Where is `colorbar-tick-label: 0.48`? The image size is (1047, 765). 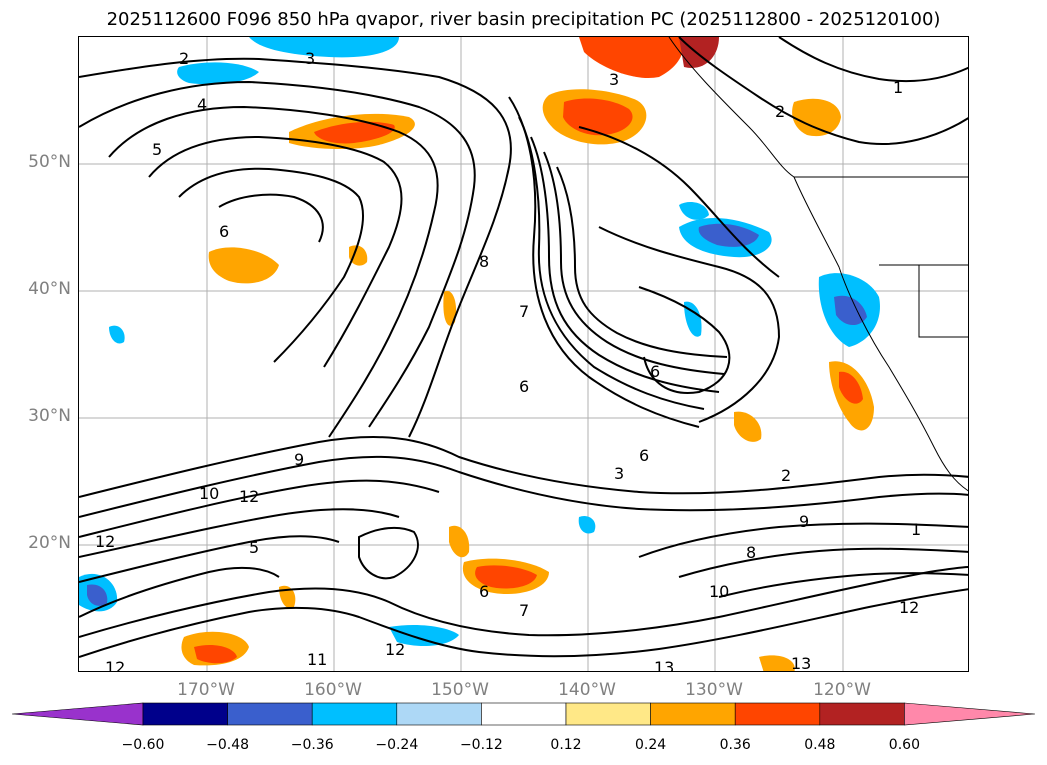 colorbar-tick-label: 0.48 is located at coordinates (820, 745).